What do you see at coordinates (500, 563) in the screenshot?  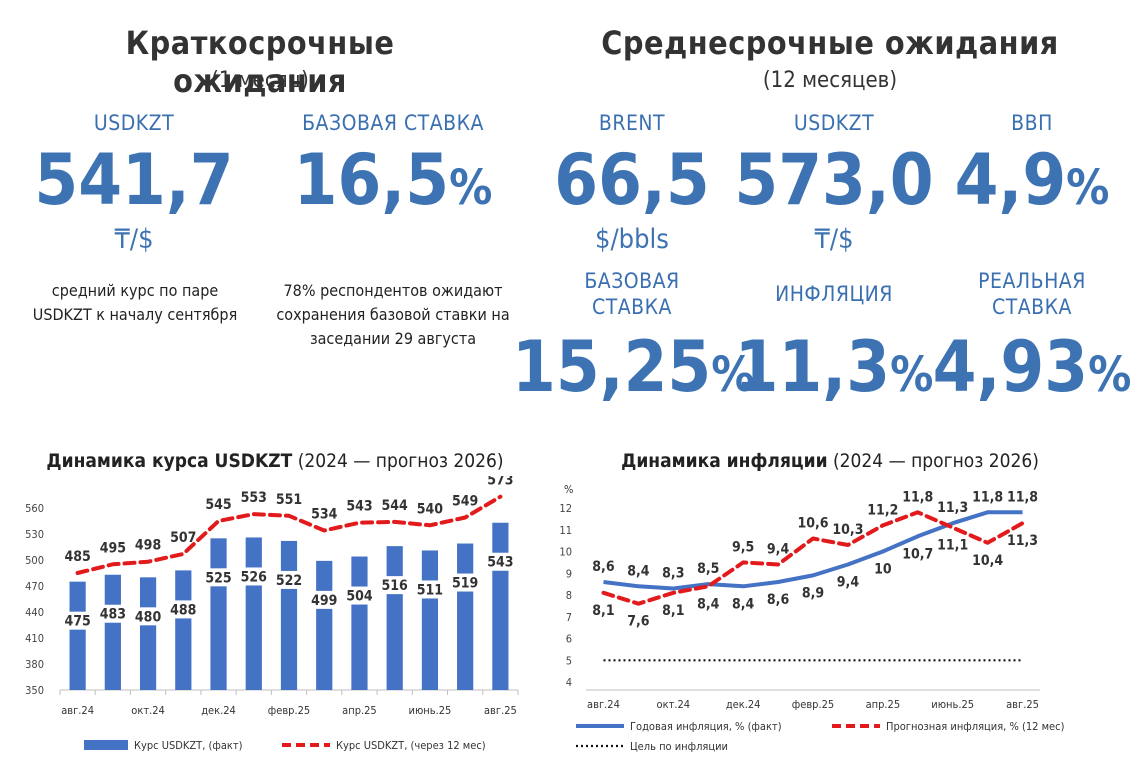 I see `bar-value-label: 543` at bounding box center [500, 563].